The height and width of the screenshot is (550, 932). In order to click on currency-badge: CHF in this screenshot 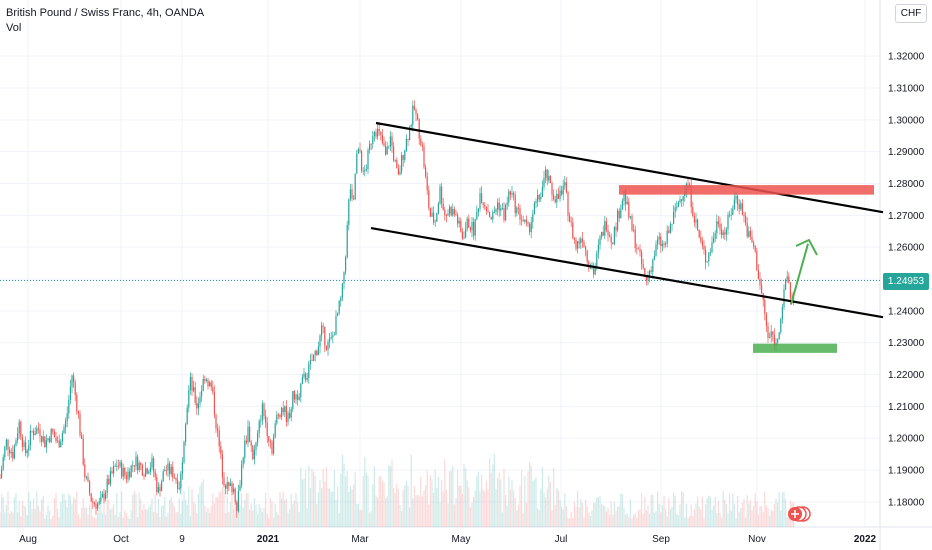, I will do `click(911, 13)`.